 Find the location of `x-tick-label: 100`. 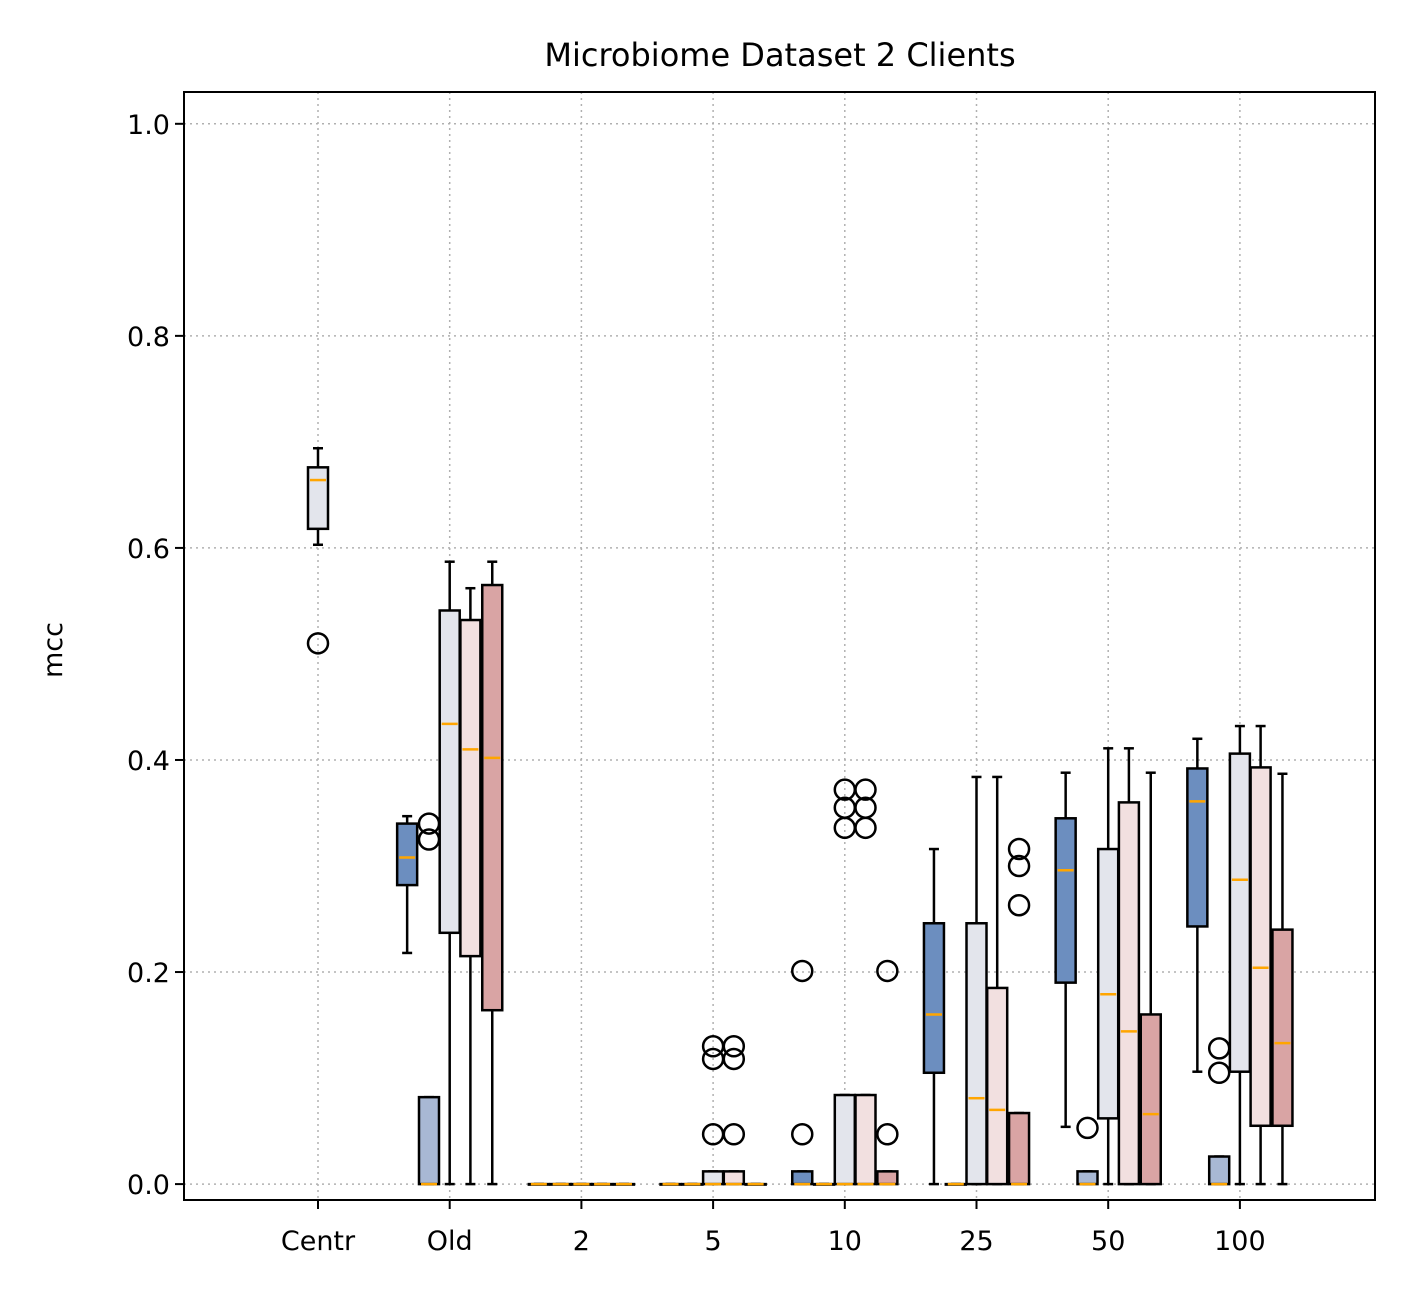

x-tick-label: 100 is located at coordinates (1240, 1241).